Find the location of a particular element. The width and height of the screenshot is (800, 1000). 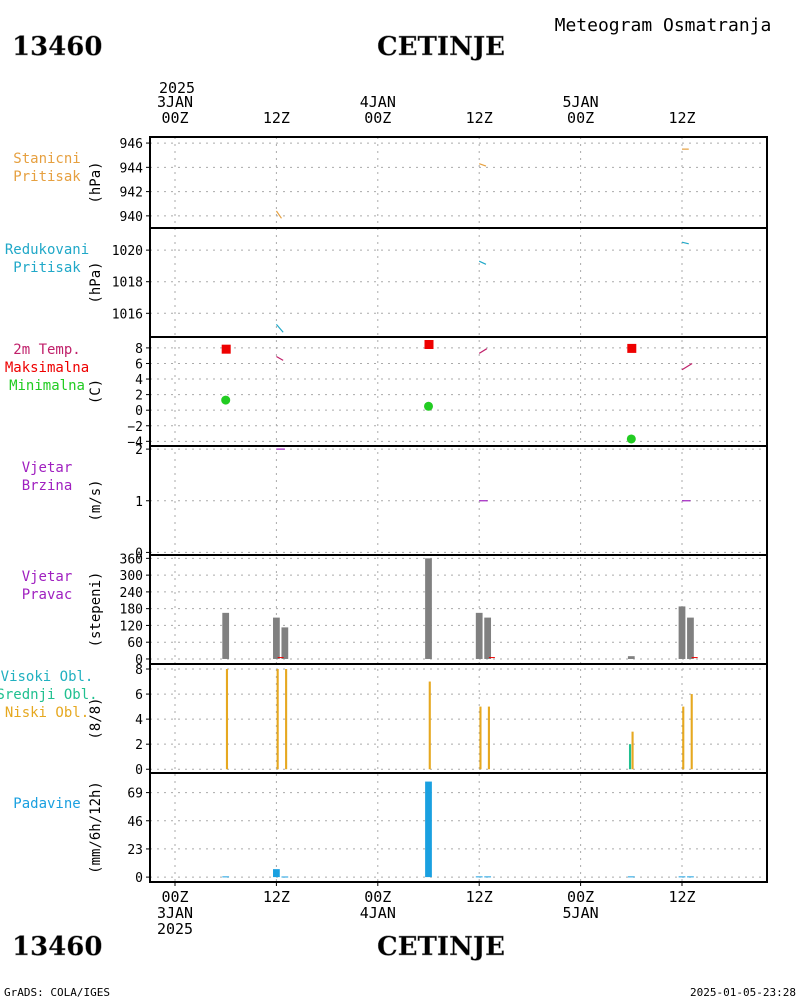

y-tick-label: 942 is located at coordinates (131, 193).